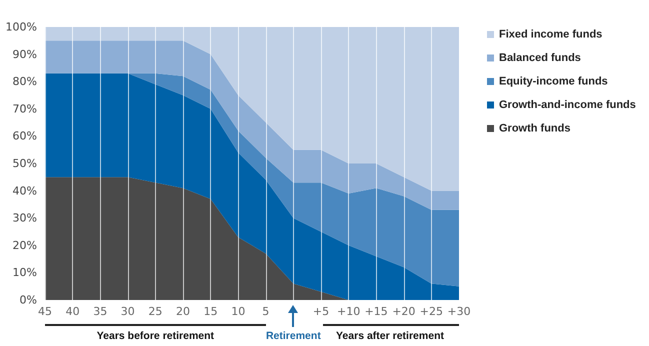 This screenshot has height=346, width=649. What do you see at coordinates (24, 273) in the screenshot?
I see `y-tick-label: 10%` at bounding box center [24, 273].